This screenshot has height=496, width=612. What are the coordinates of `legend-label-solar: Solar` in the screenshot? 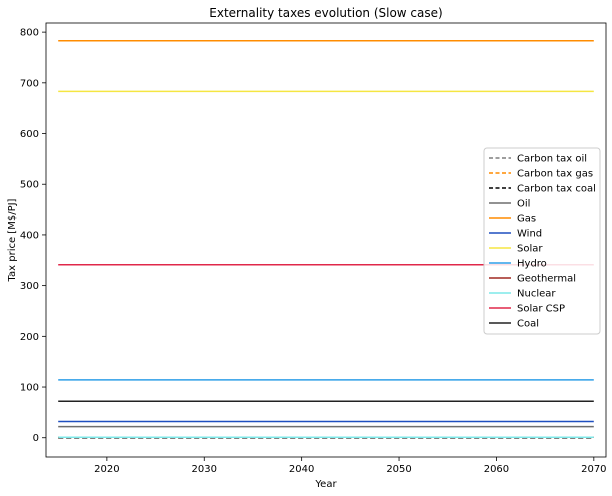 It's located at (530, 249).